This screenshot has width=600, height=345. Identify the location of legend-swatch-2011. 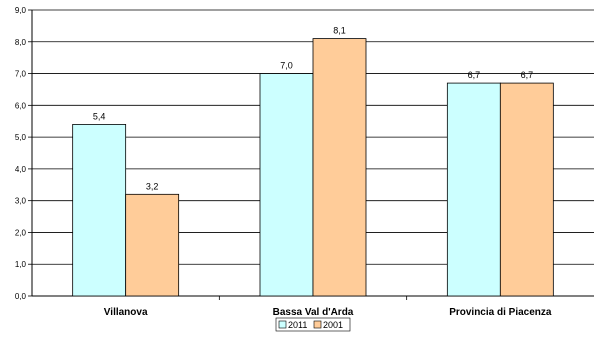
(282, 324).